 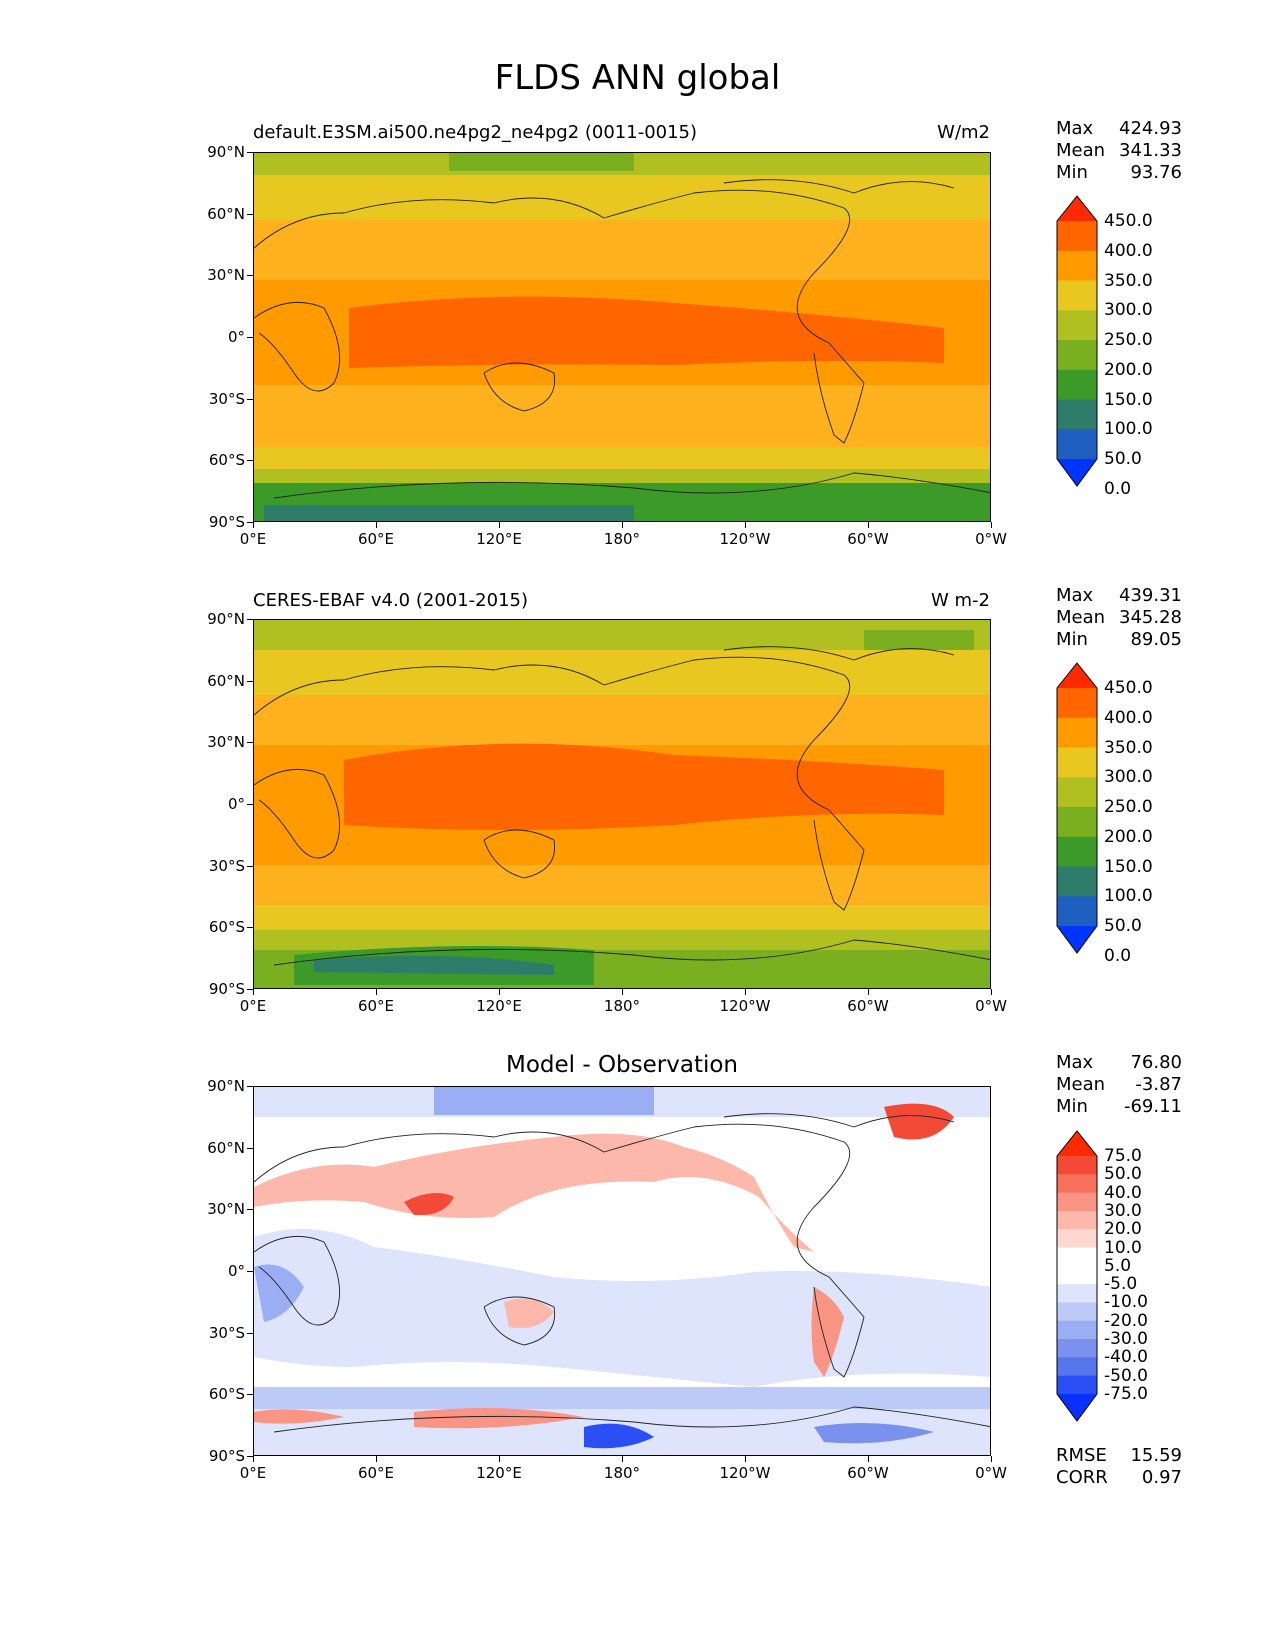 I want to click on figure-title: FLDS ANN global, so click(x=637, y=78).